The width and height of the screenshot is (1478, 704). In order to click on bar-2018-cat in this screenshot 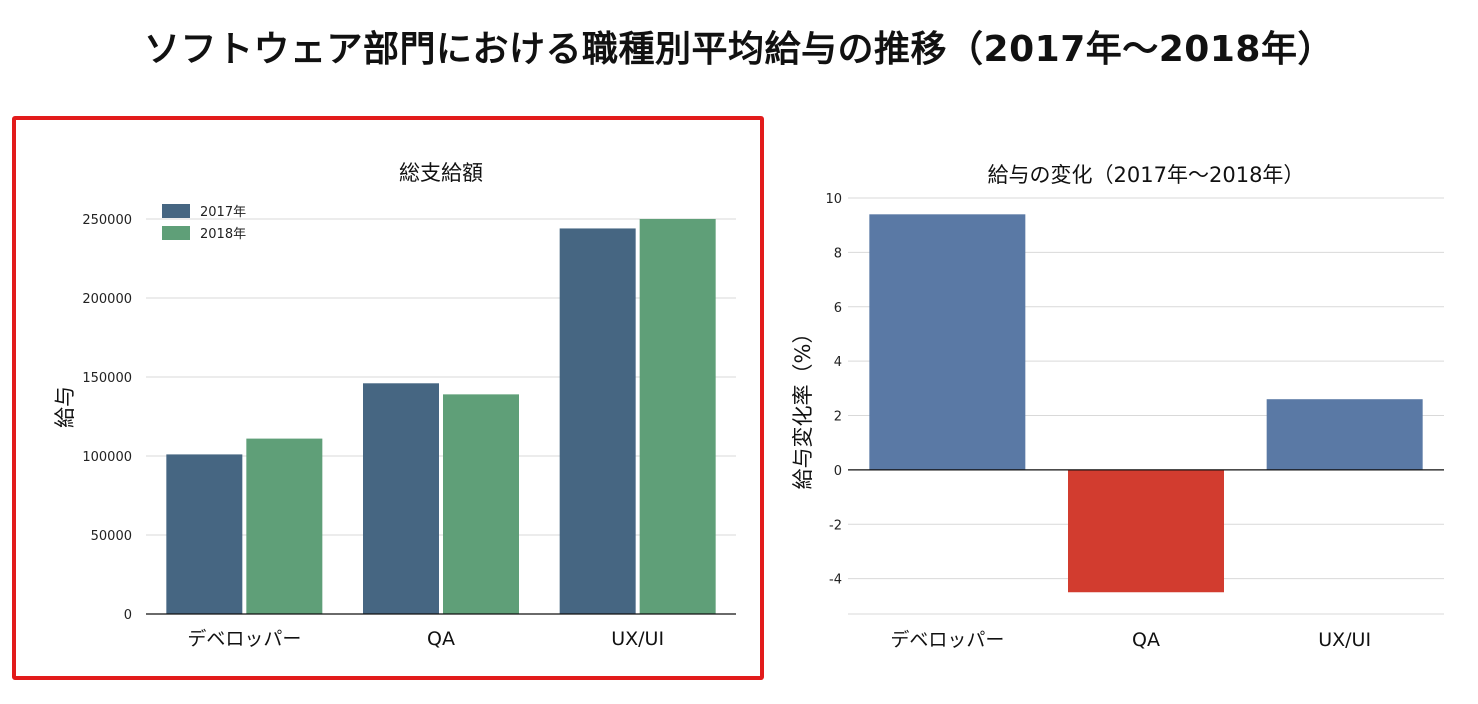, I will do `click(284, 526)`.